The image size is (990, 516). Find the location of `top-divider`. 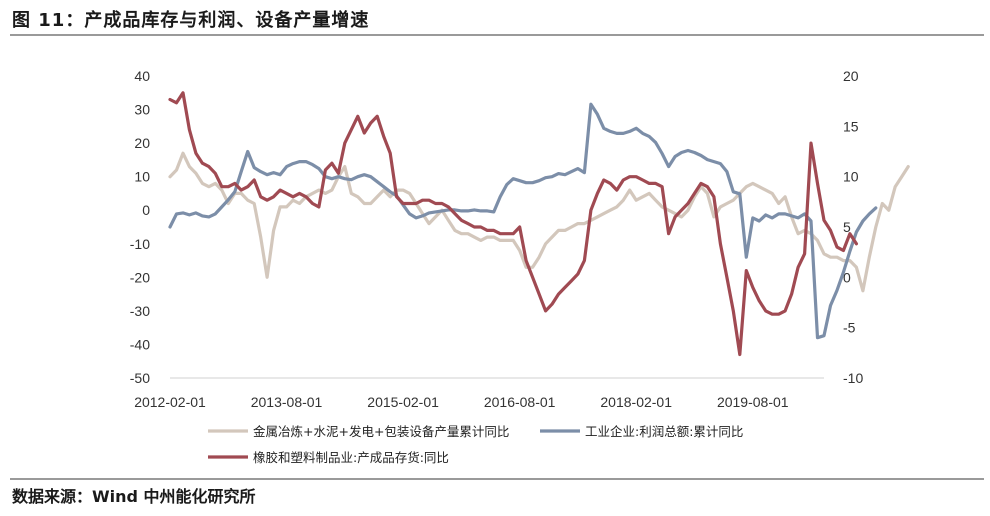

top-divider is located at coordinates (497, 35).